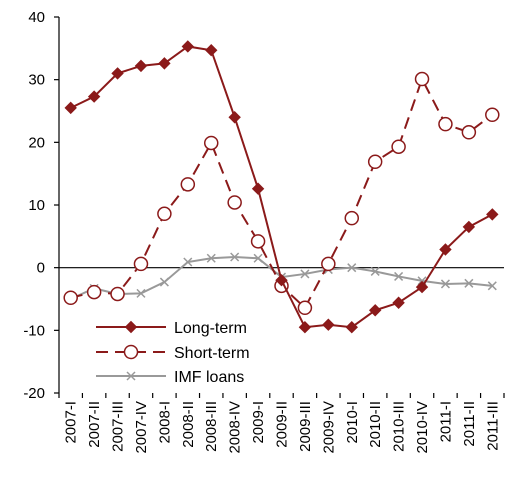 Image resolution: width=505 pixels, height=477 pixels. I want to click on y-tick-label: -20, so click(34, 393).